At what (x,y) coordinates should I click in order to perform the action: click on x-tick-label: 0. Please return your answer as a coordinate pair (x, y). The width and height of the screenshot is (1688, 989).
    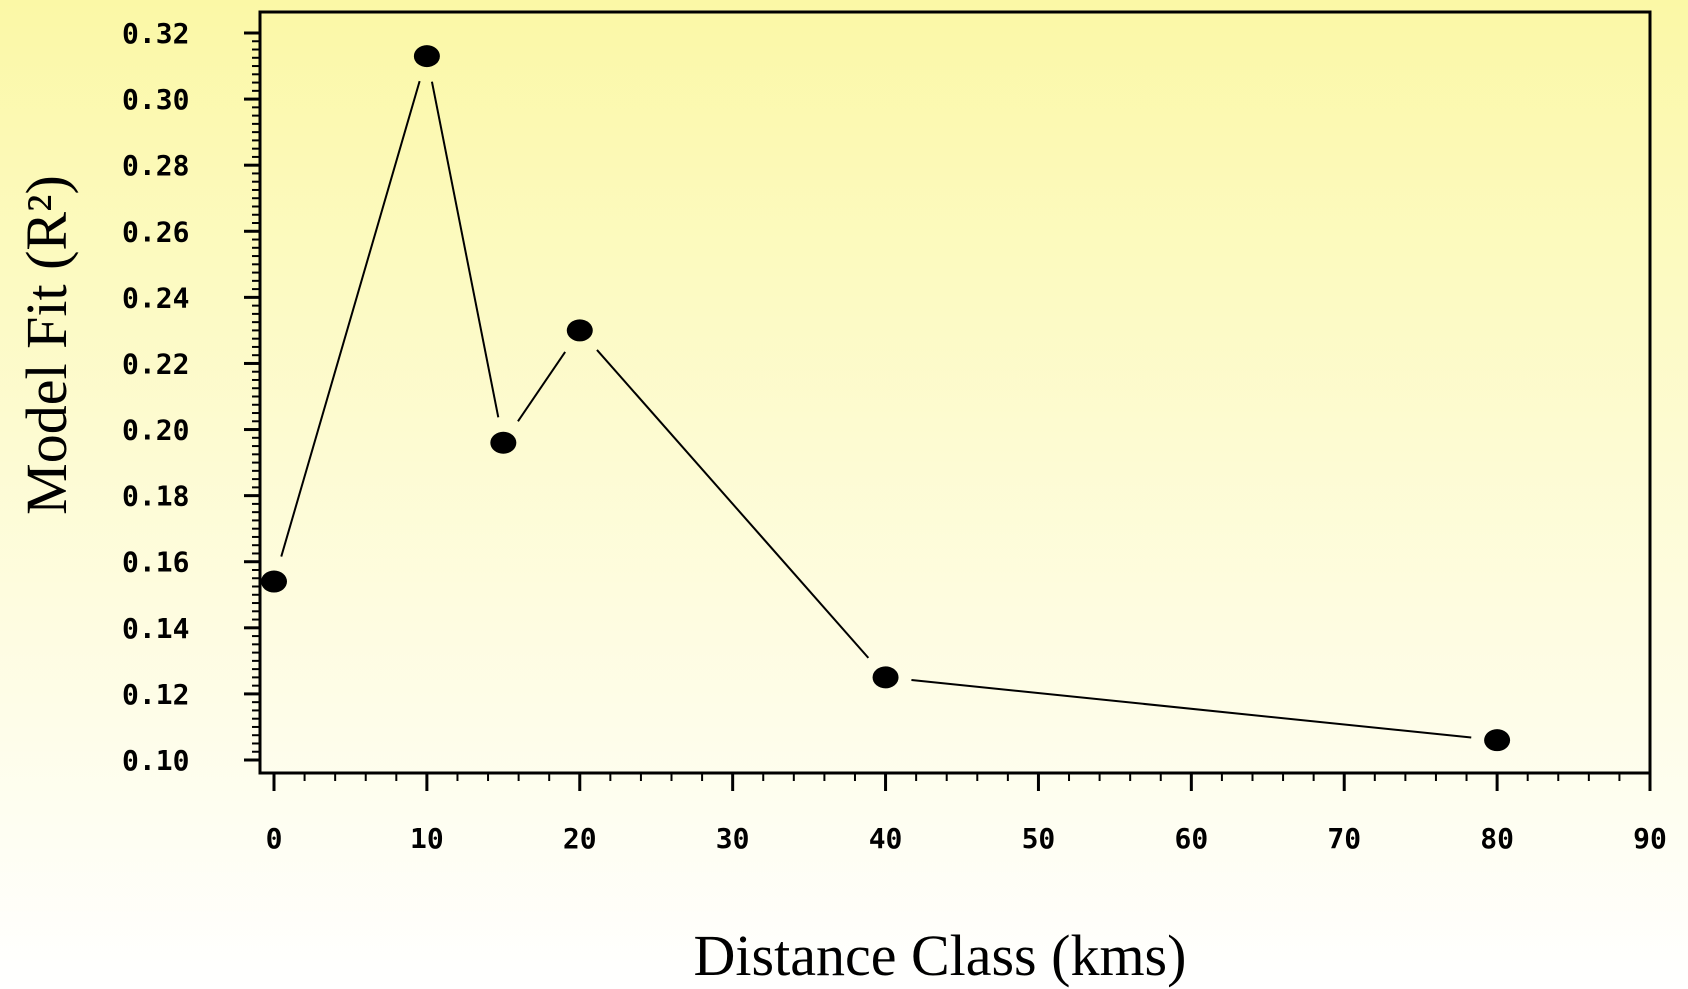
    Looking at the image, I should click on (274, 838).